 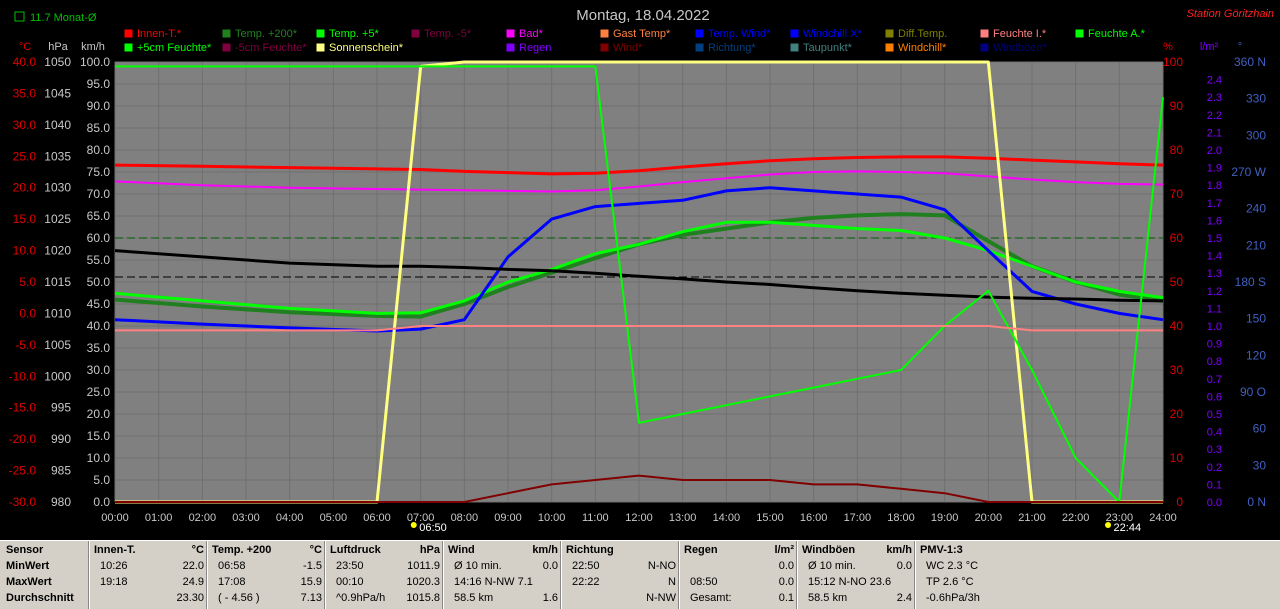 I want to click on direction-tick-label: 360 N, so click(x=1250, y=62).